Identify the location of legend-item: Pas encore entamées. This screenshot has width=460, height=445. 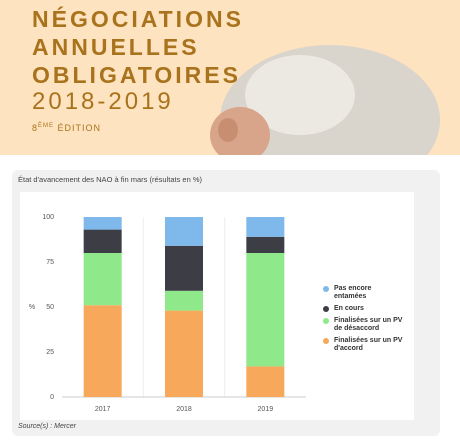
(363, 293).